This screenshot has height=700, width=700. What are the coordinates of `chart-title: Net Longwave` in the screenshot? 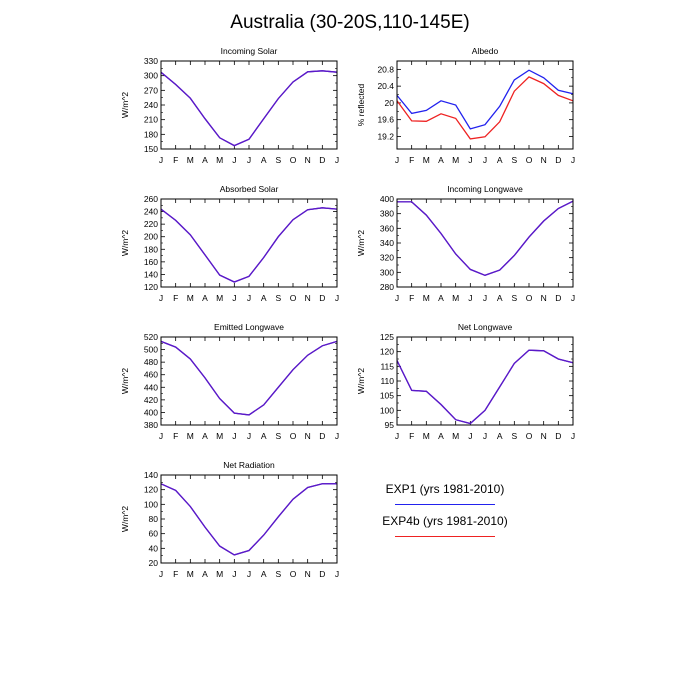 It's located at (485, 327).